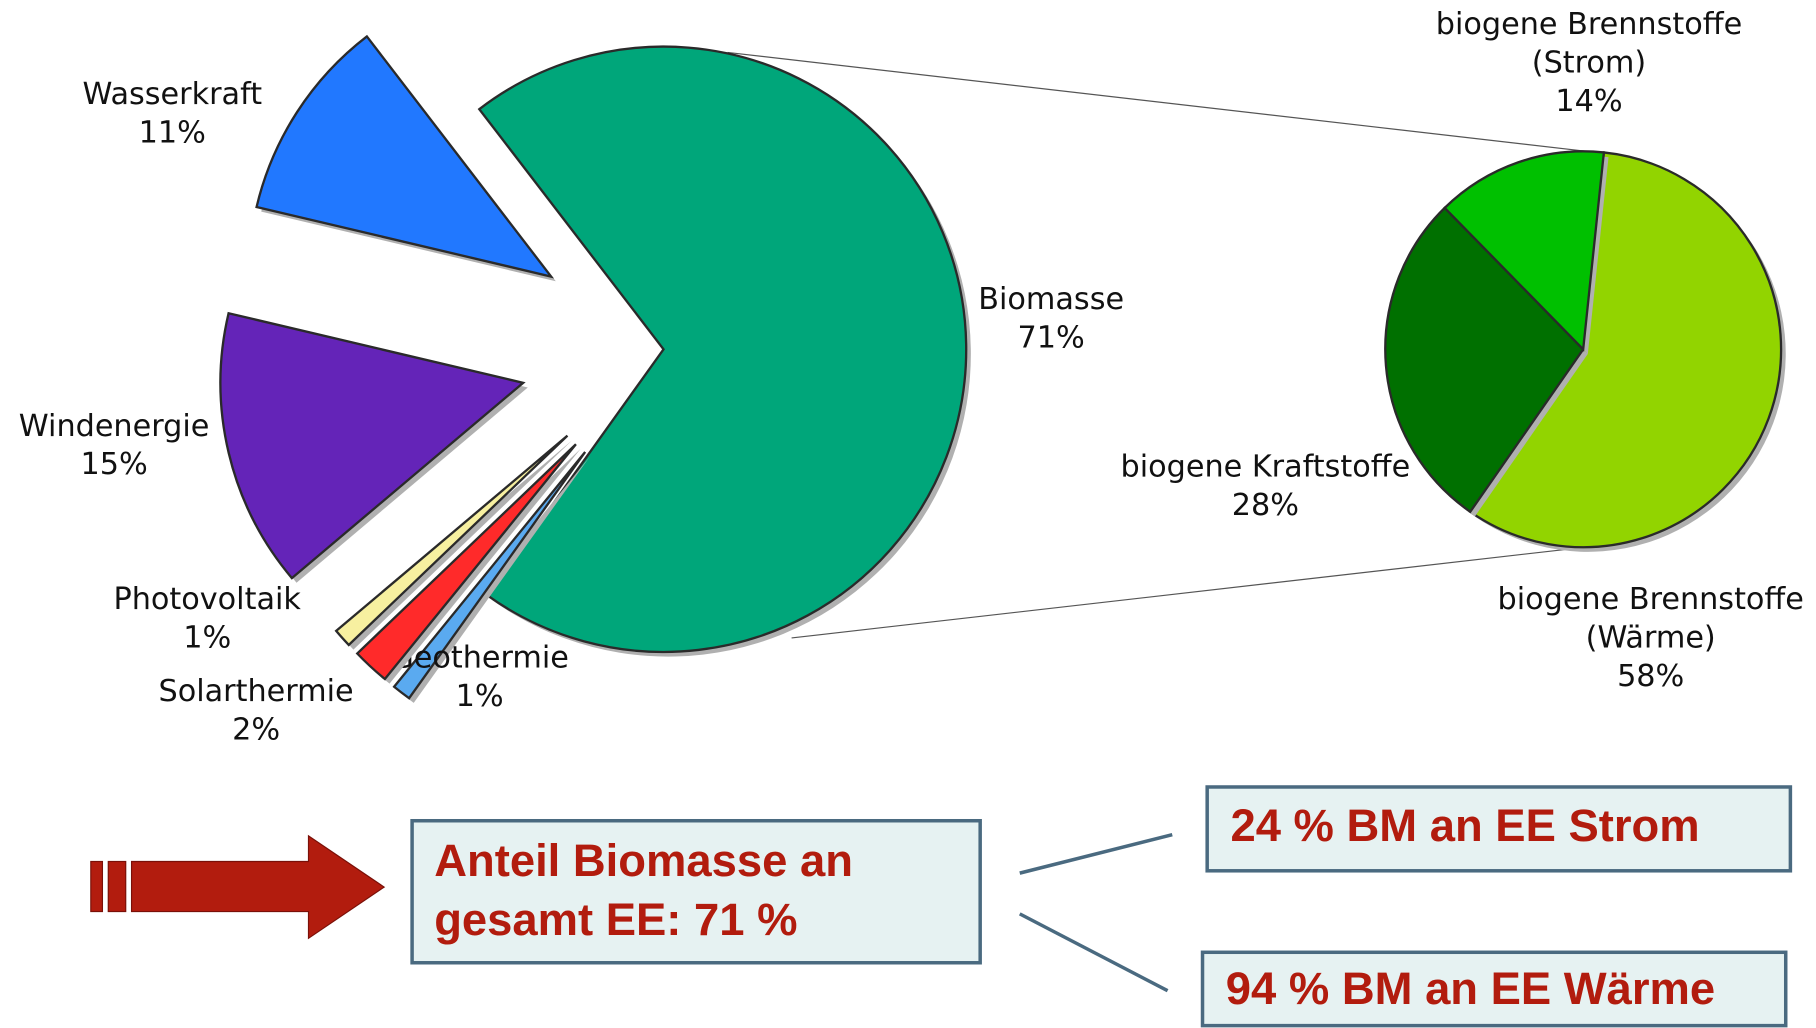  I want to click on slice-label-cont: (Wärme), so click(1651, 638).